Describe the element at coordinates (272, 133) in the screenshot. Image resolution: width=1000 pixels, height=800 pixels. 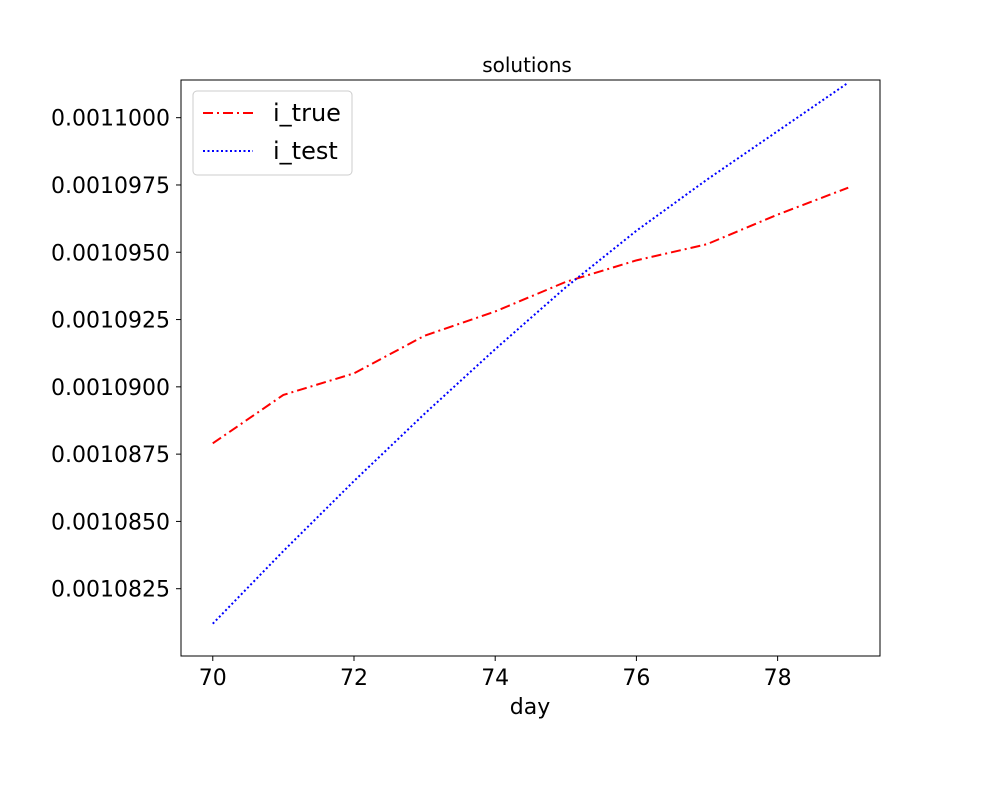
I see `legend: i_true i_test` at that location.